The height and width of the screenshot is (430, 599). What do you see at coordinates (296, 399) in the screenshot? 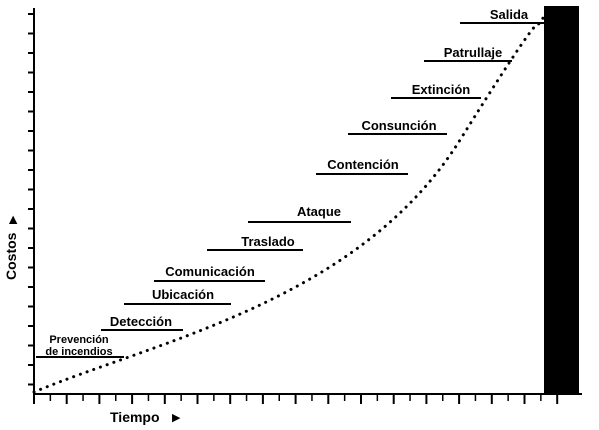
I see `x-axis-ticks` at bounding box center [296, 399].